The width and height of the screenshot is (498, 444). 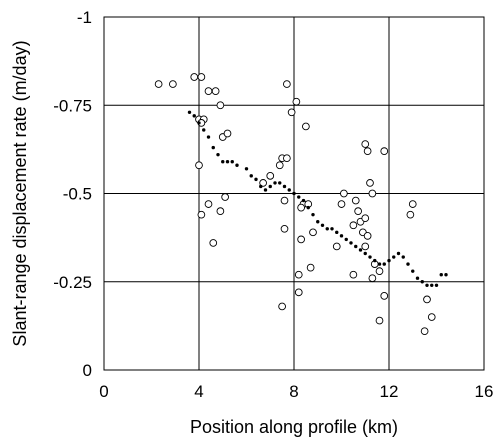 What do you see at coordinates (484, 391) in the screenshot?
I see `x-tick-label: 16` at bounding box center [484, 391].